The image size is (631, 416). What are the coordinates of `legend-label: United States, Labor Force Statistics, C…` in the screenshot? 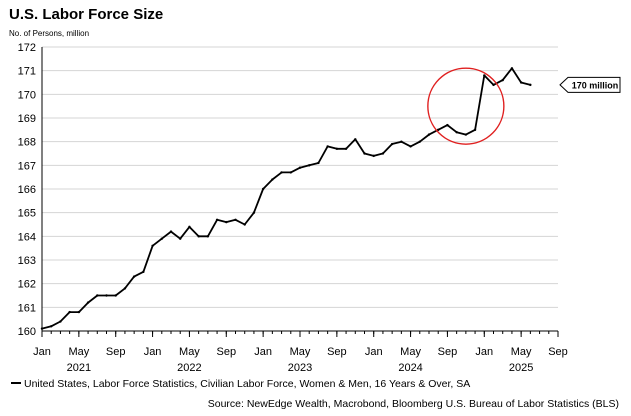 It's located at (247, 384).